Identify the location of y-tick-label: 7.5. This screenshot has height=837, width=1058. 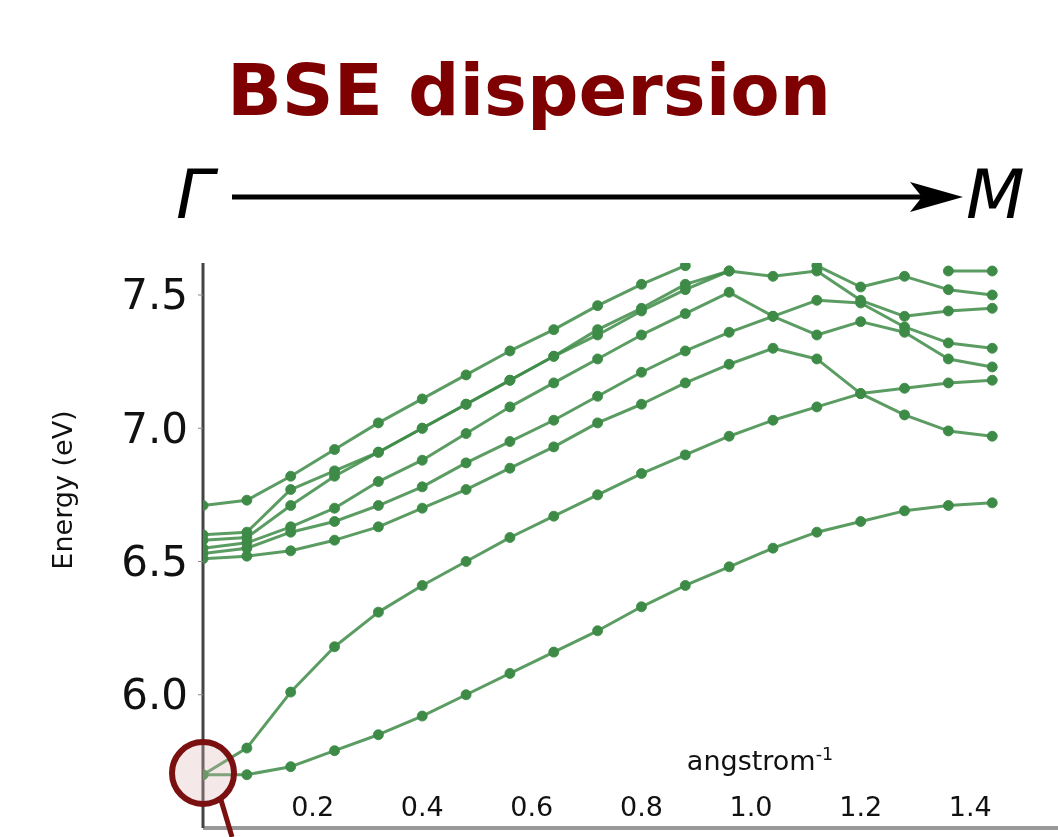
(154, 295).